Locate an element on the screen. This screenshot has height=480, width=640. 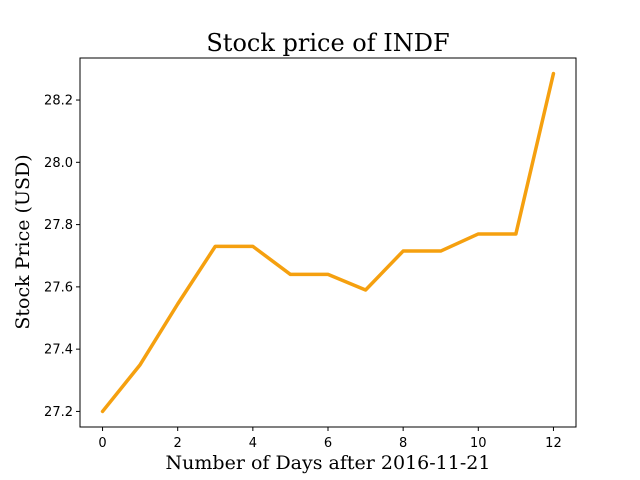
x-tick-label: 2 is located at coordinates (178, 443).